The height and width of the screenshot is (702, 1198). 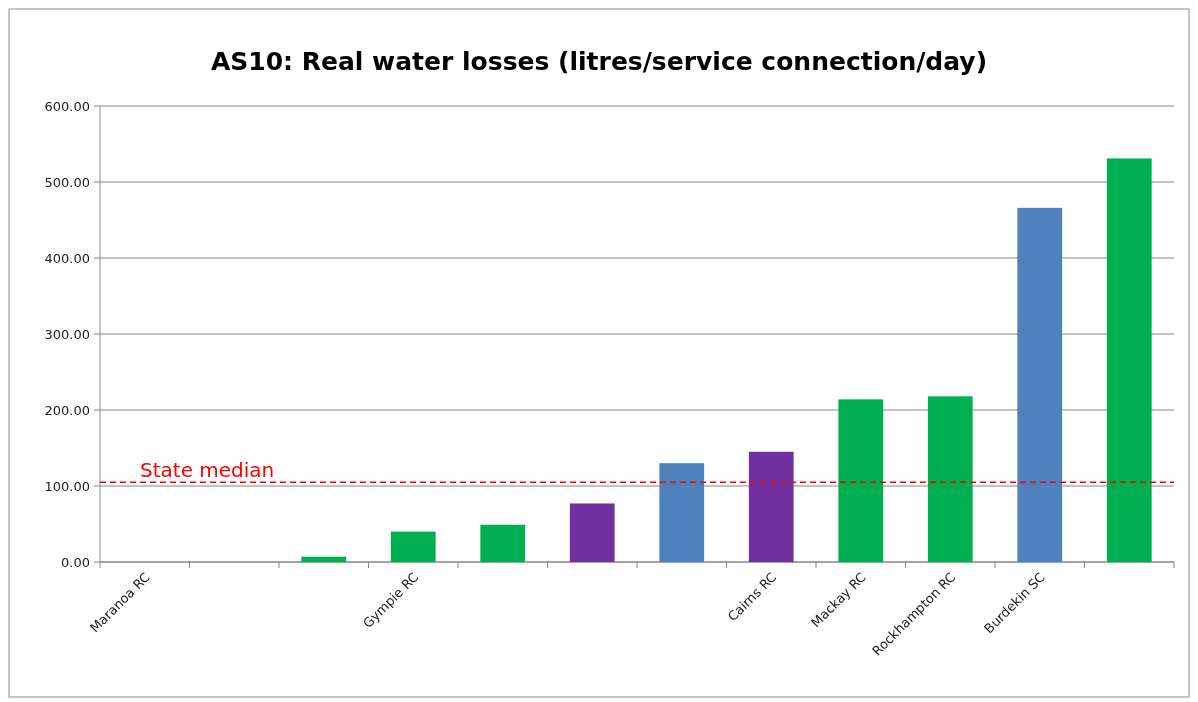 What do you see at coordinates (67, 410) in the screenshot?
I see `y-tick-label: 200.00` at bounding box center [67, 410].